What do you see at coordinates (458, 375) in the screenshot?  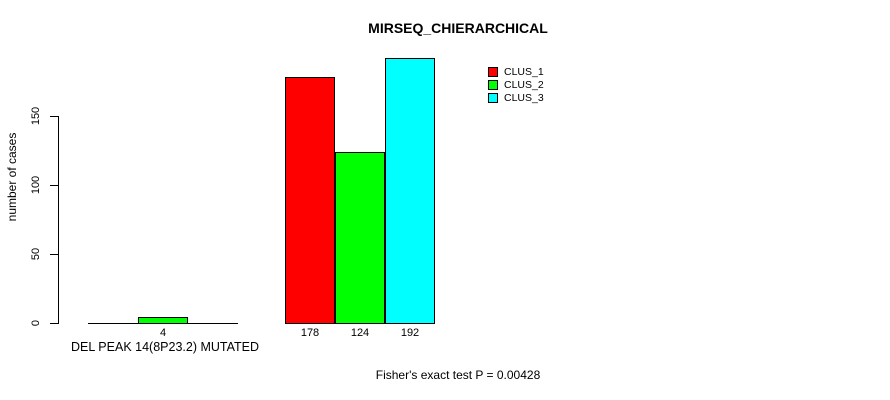 I see `footnote-fisher-test: Fisher's exact test P = 0.00428` at bounding box center [458, 375].